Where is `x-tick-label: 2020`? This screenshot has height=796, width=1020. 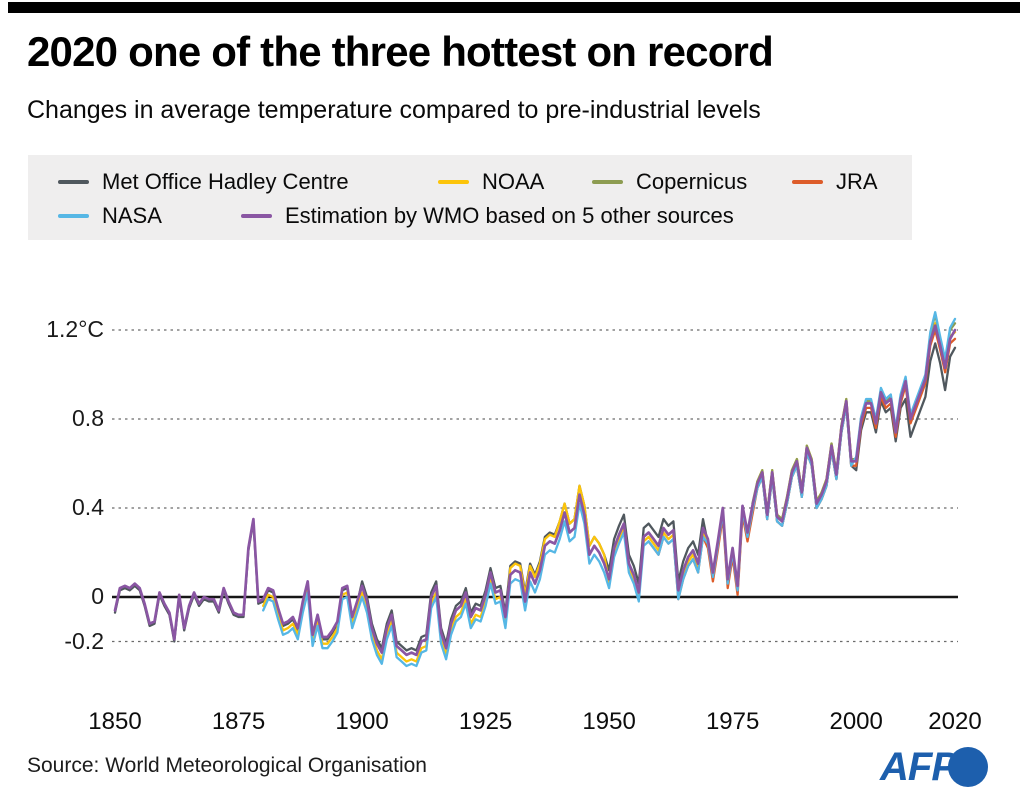
x-tick-label: 2020 is located at coordinates (955, 721).